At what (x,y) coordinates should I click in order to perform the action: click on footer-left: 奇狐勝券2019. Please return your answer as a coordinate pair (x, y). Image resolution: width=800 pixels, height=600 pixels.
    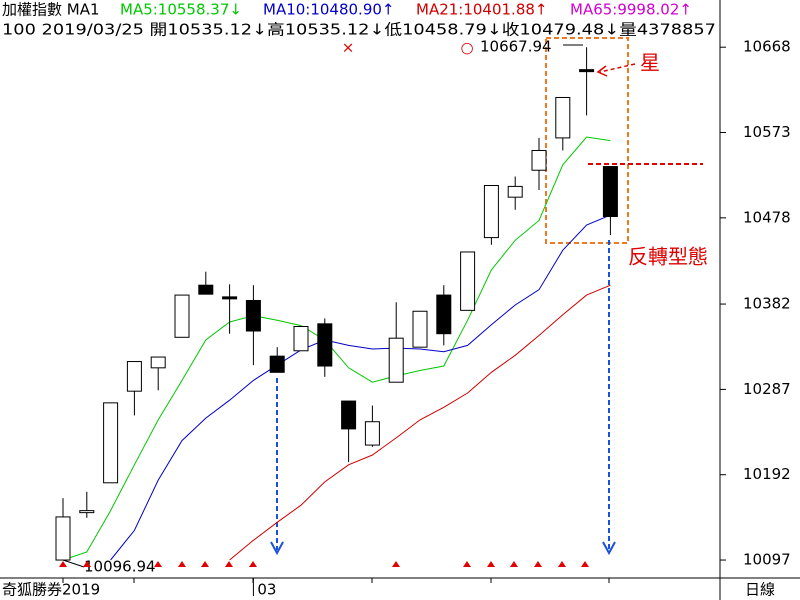
    Looking at the image, I should click on (51, 590).